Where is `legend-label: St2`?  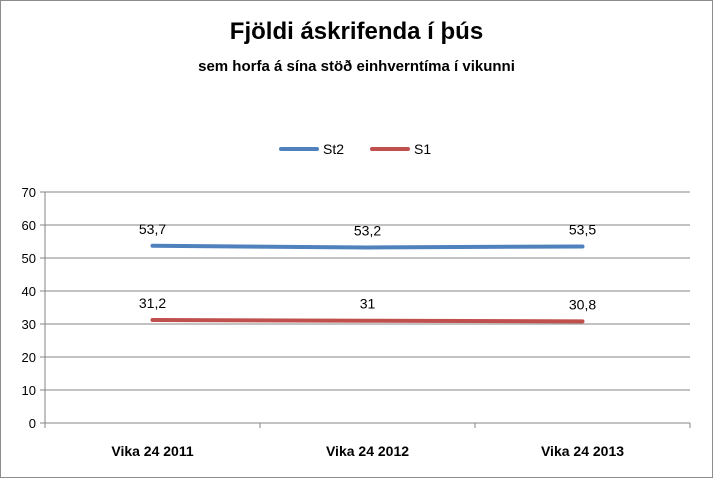 legend-label: St2 is located at coordinates (333, 149).